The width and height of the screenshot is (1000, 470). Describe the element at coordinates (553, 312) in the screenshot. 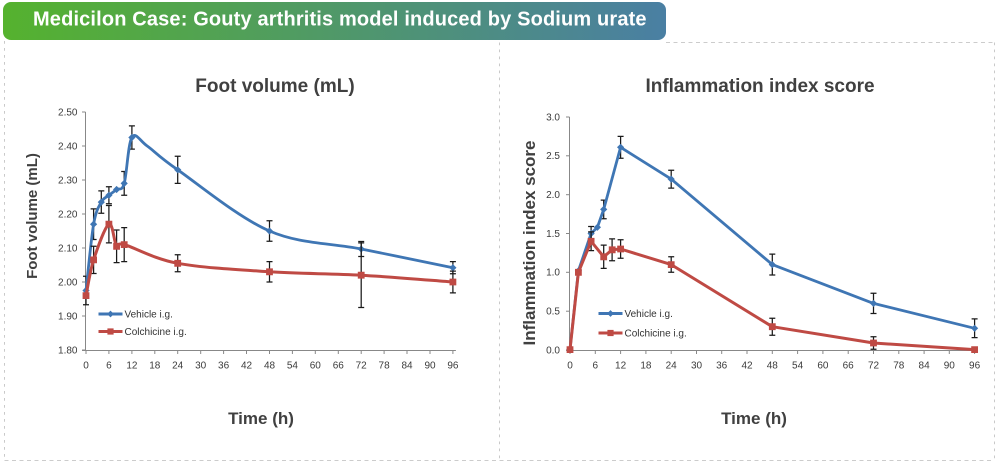

I see `svg-text: 0.5` at that location.